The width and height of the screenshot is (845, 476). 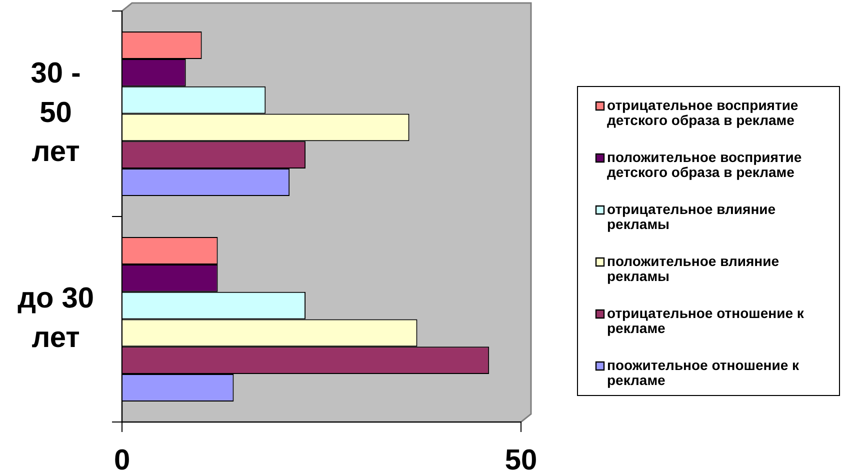 I want to click on y-tick-label: 30 - 50 лет, so click(x=55, y=113).